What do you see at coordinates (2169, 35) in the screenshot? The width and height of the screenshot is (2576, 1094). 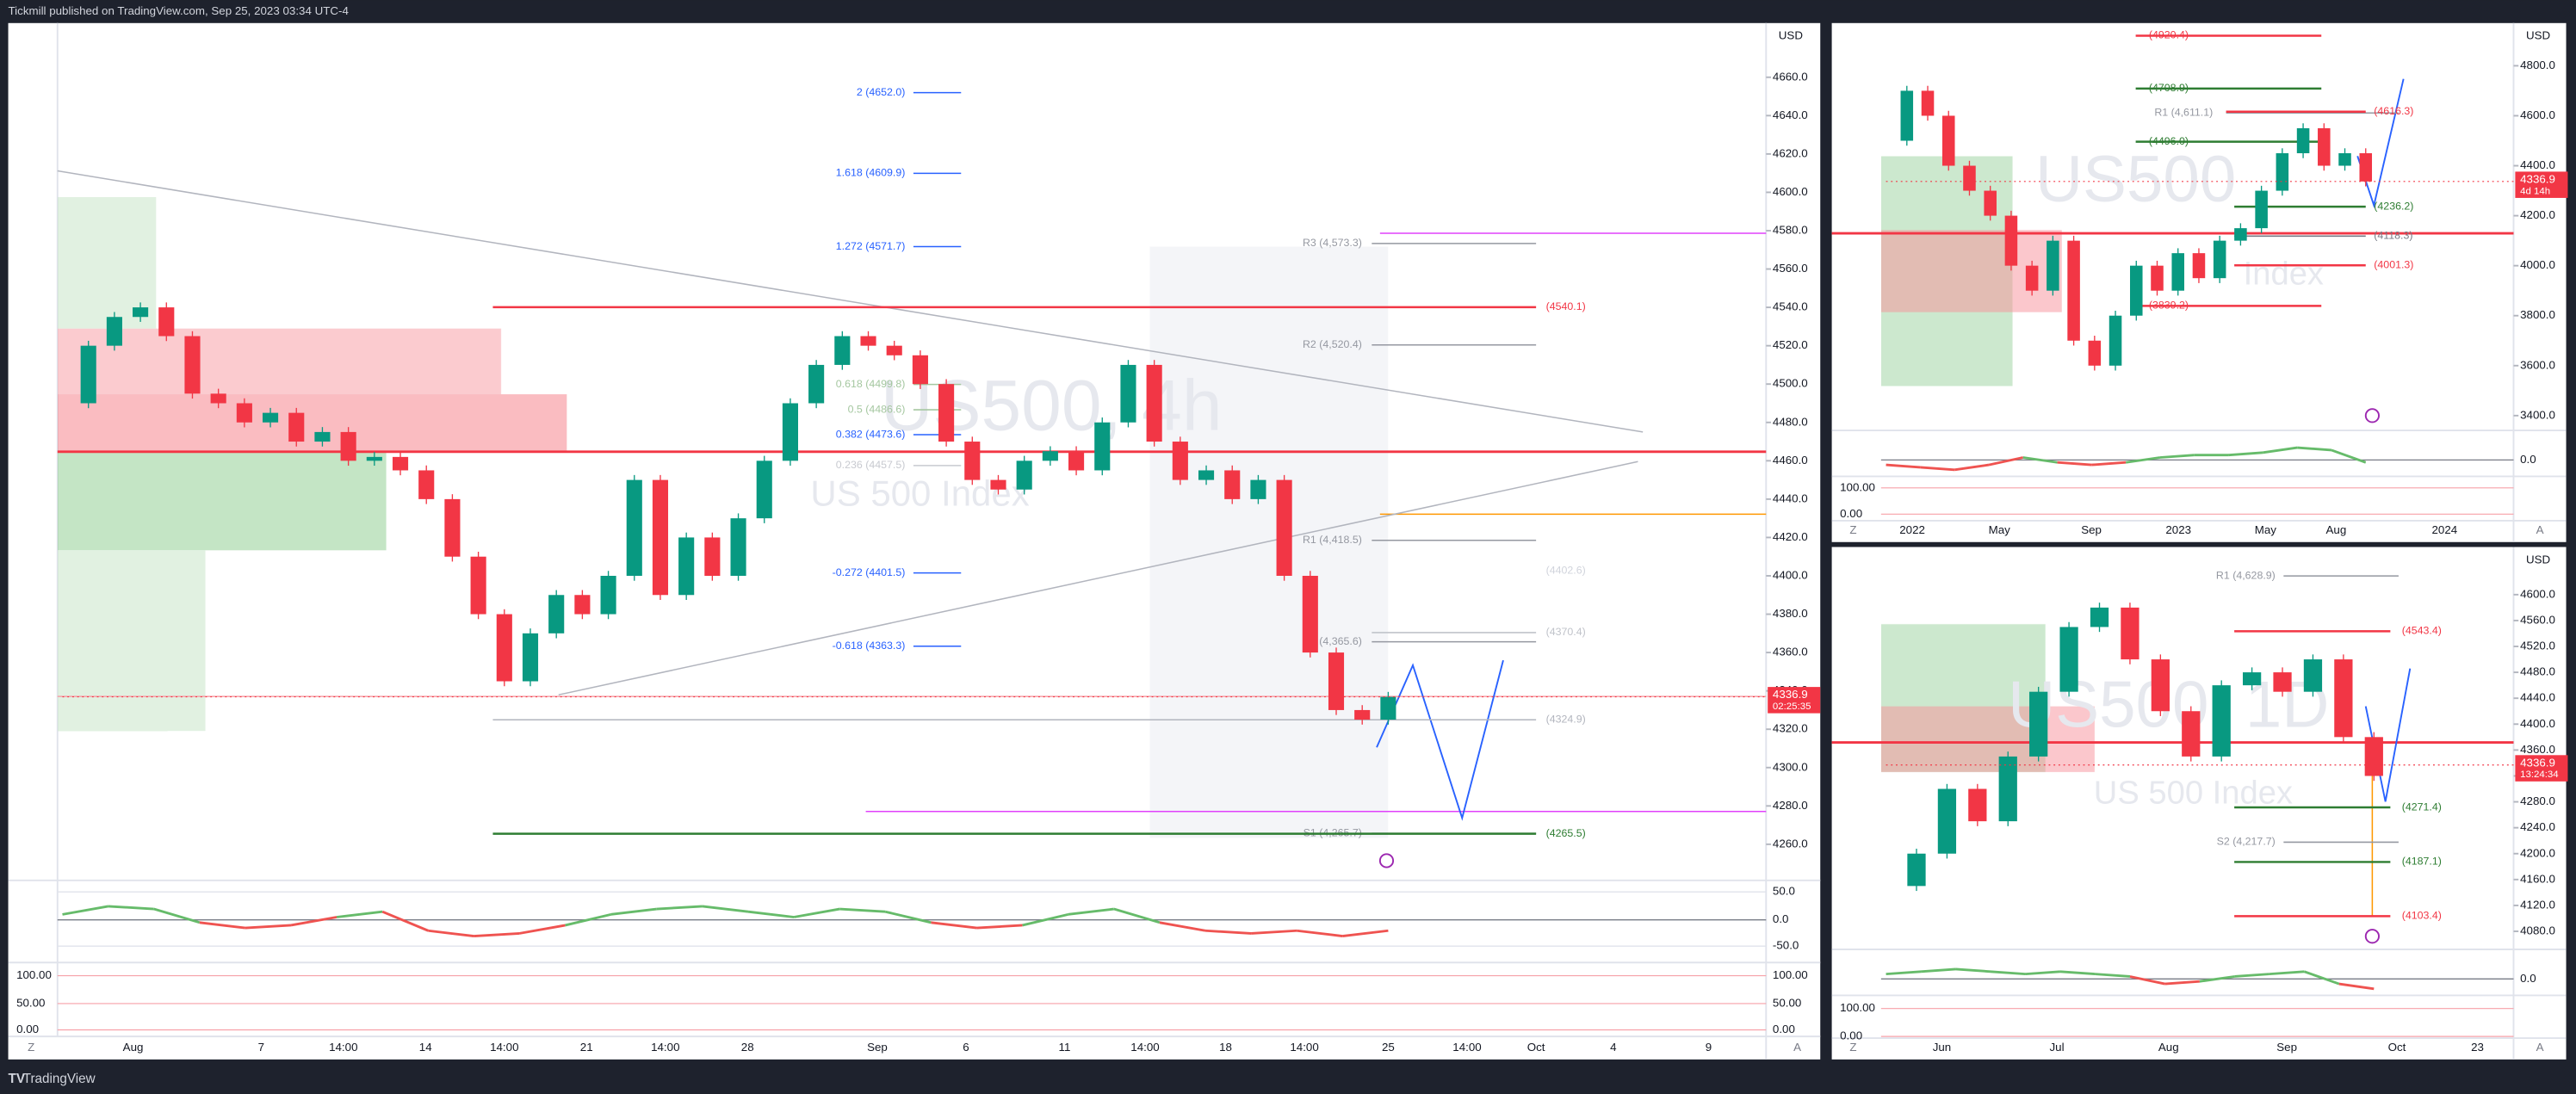 I see `level-label: (4920.4)` at bounding box center [2169, 35].